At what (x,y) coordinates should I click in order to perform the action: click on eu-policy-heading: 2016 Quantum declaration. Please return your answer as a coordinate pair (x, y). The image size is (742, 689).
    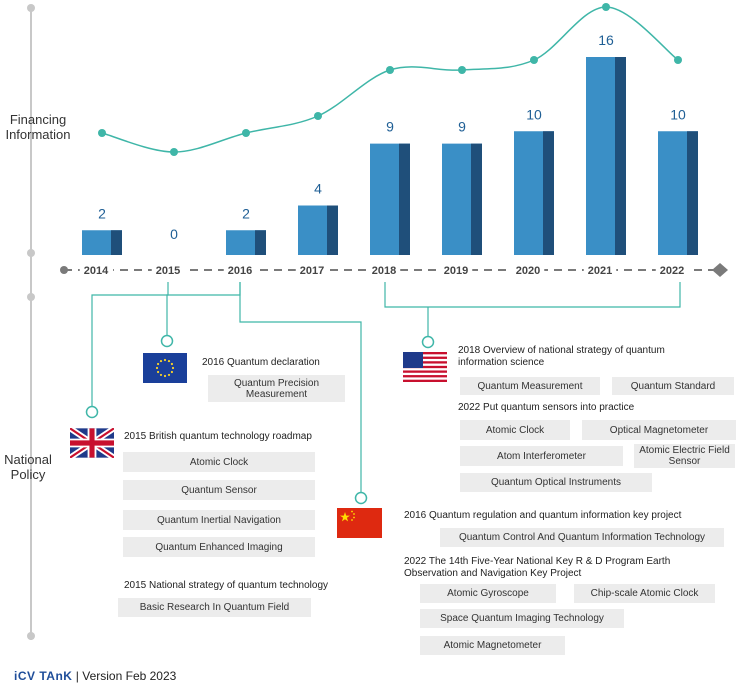
    Looking at the image, I should click on (261, 362).